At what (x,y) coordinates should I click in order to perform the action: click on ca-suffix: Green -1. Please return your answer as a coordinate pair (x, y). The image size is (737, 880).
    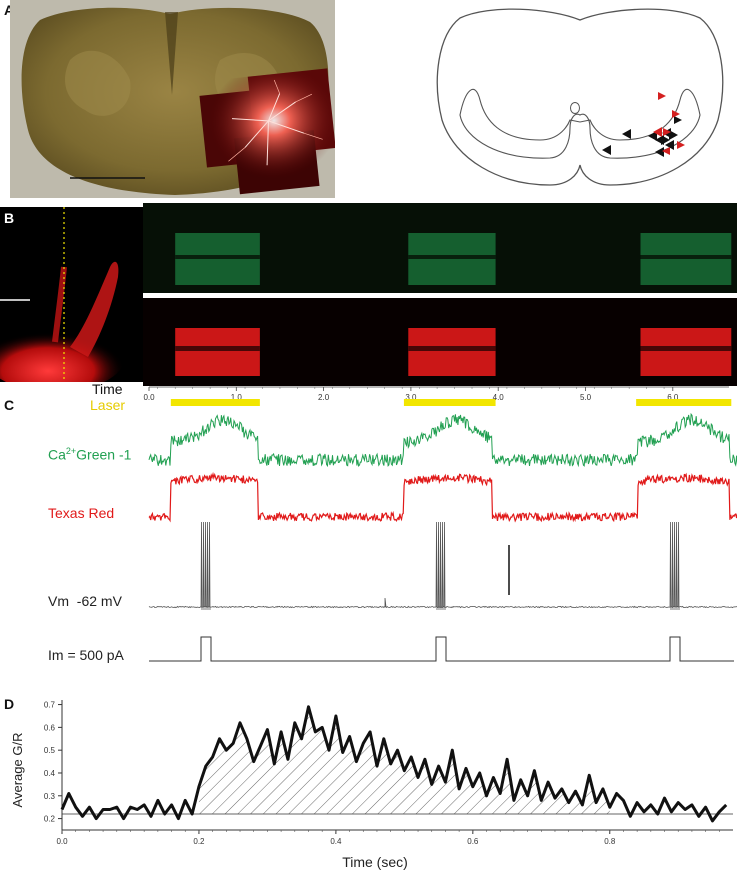
    Looking at the image, I should click on (104, 454).